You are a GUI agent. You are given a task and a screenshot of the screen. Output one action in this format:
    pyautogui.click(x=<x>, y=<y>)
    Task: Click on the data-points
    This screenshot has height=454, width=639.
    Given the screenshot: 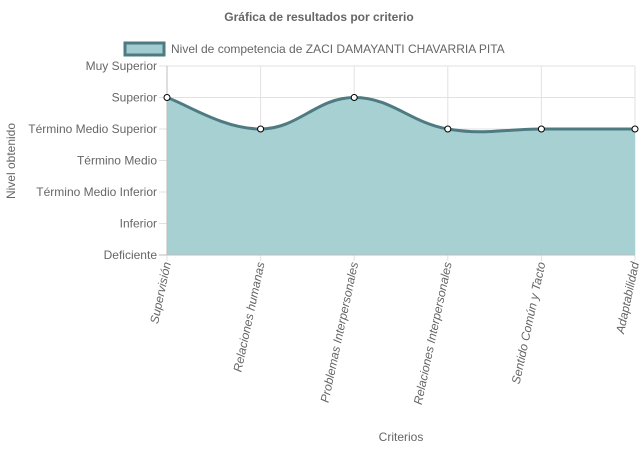 What is the action you would take?
    pyautogui.click(x=401, y=113)
    